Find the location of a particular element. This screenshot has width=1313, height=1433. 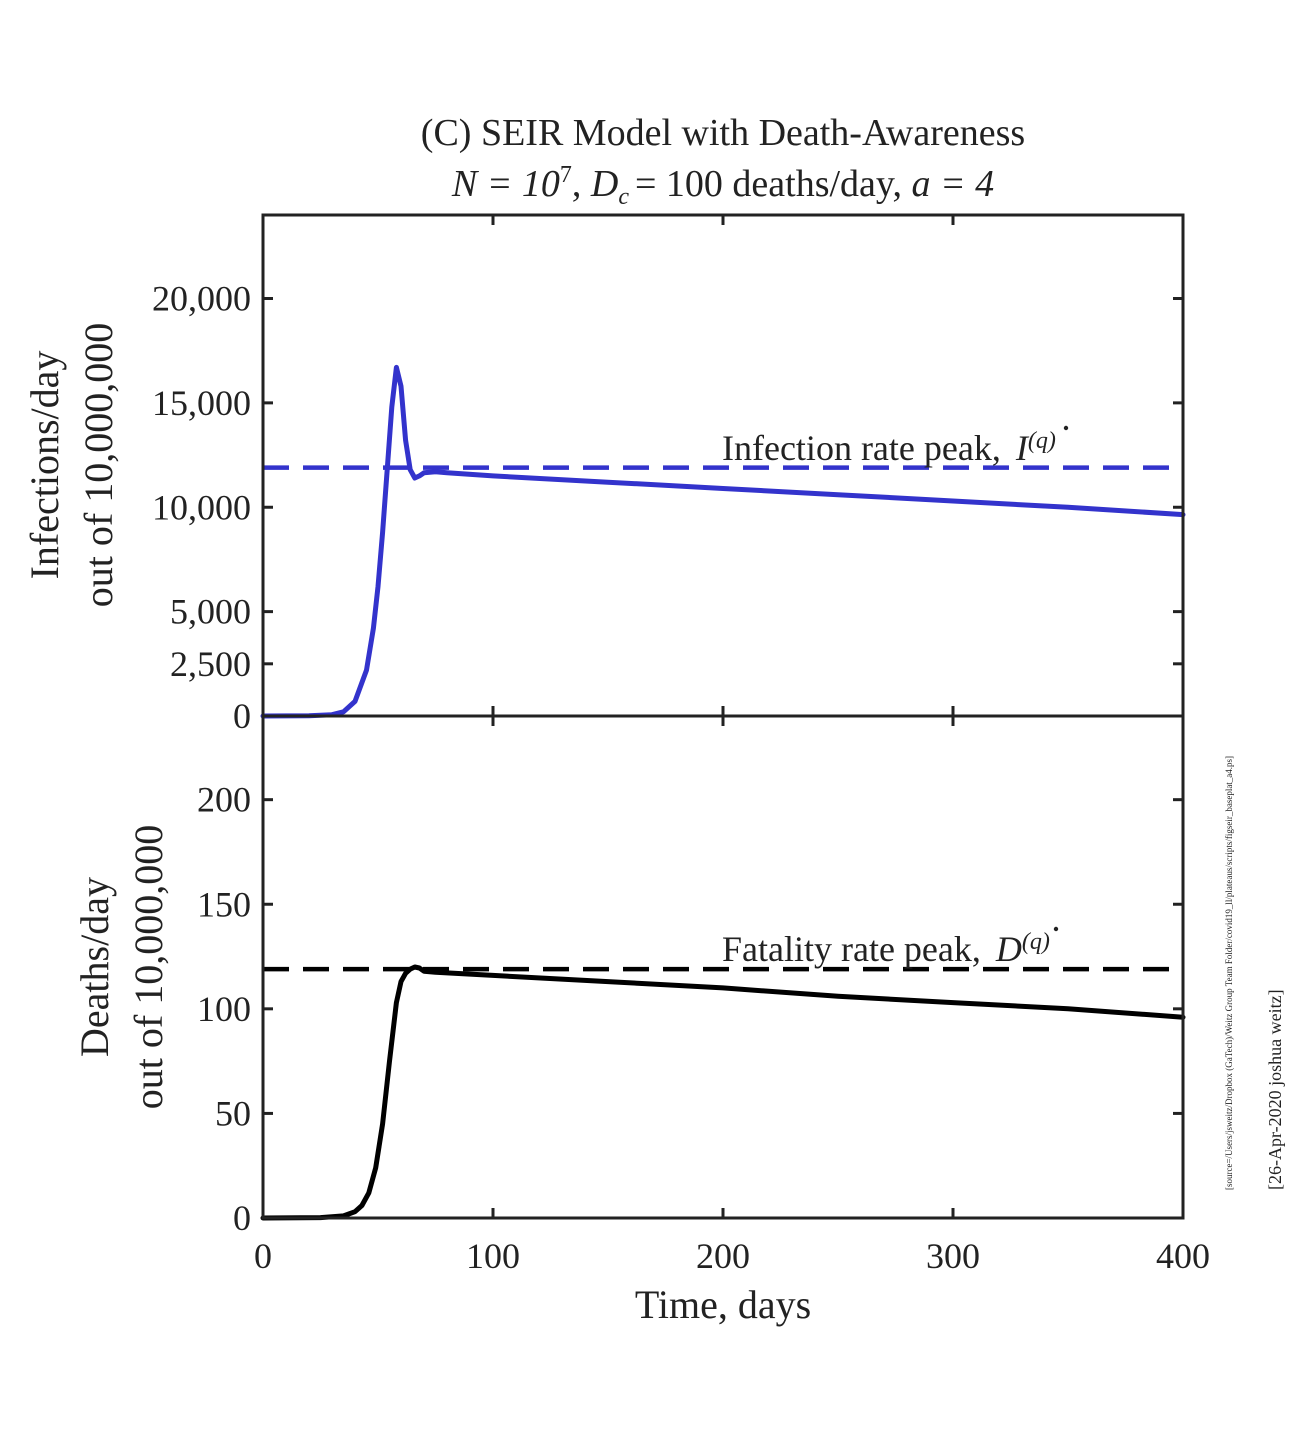

x-axis-label: Time, days is located at coordinates (723, 1304).